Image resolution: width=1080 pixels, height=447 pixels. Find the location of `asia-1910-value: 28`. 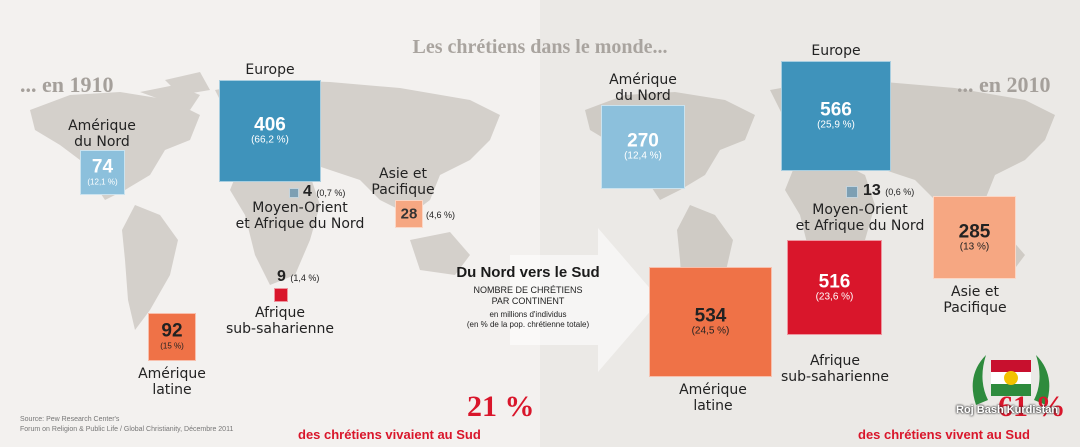

asia-1910-value: 28 is located at coordinates (409, 214).